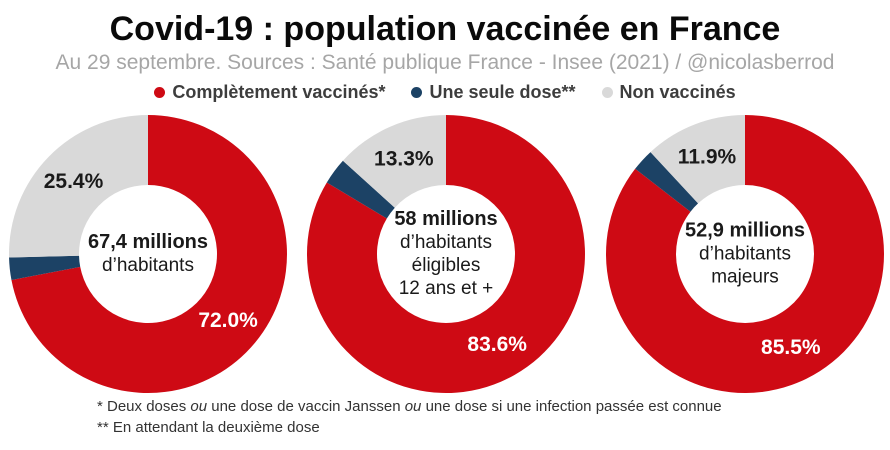  What do you see at coordinates (208, 427) in the screenshot?
I see `footnote-segment: ** En attendant la deuxième dose` at bounding box center [208, 427].